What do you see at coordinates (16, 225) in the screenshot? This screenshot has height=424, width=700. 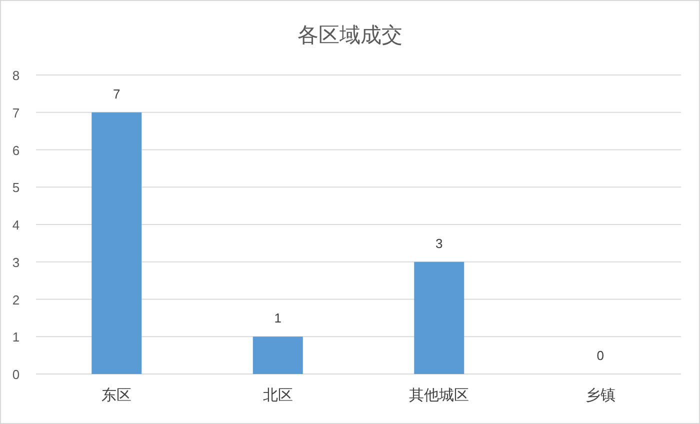 I see `y-tick-label: 4` at bounding box center [16, 225].